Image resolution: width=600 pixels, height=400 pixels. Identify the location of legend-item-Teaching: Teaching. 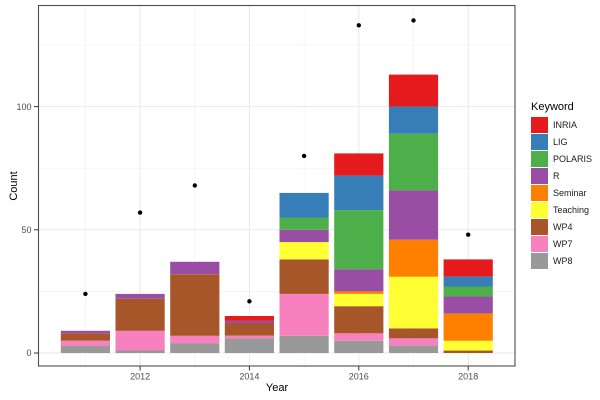
(561, 210).